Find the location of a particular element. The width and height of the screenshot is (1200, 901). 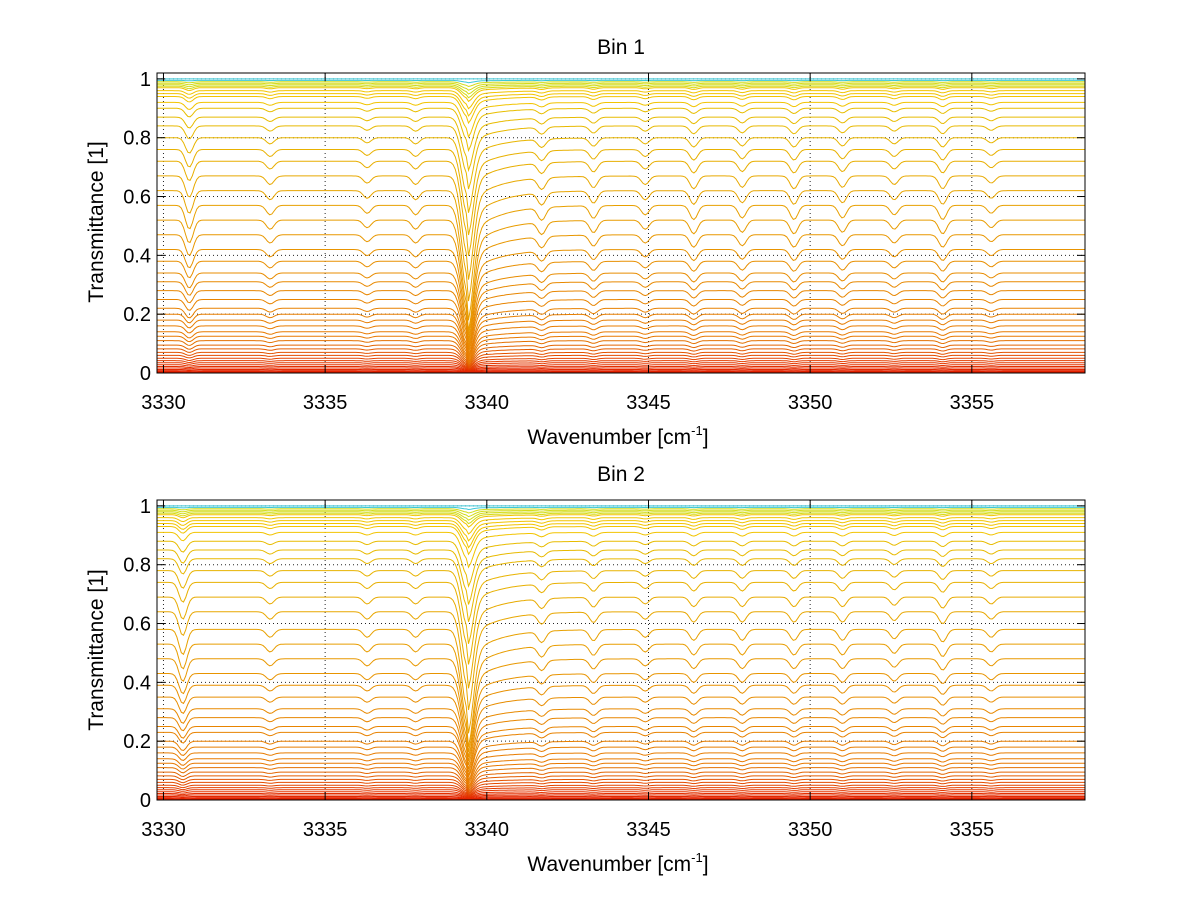

bin-2-title: Bin 2 is located at coordinates (621, 474).